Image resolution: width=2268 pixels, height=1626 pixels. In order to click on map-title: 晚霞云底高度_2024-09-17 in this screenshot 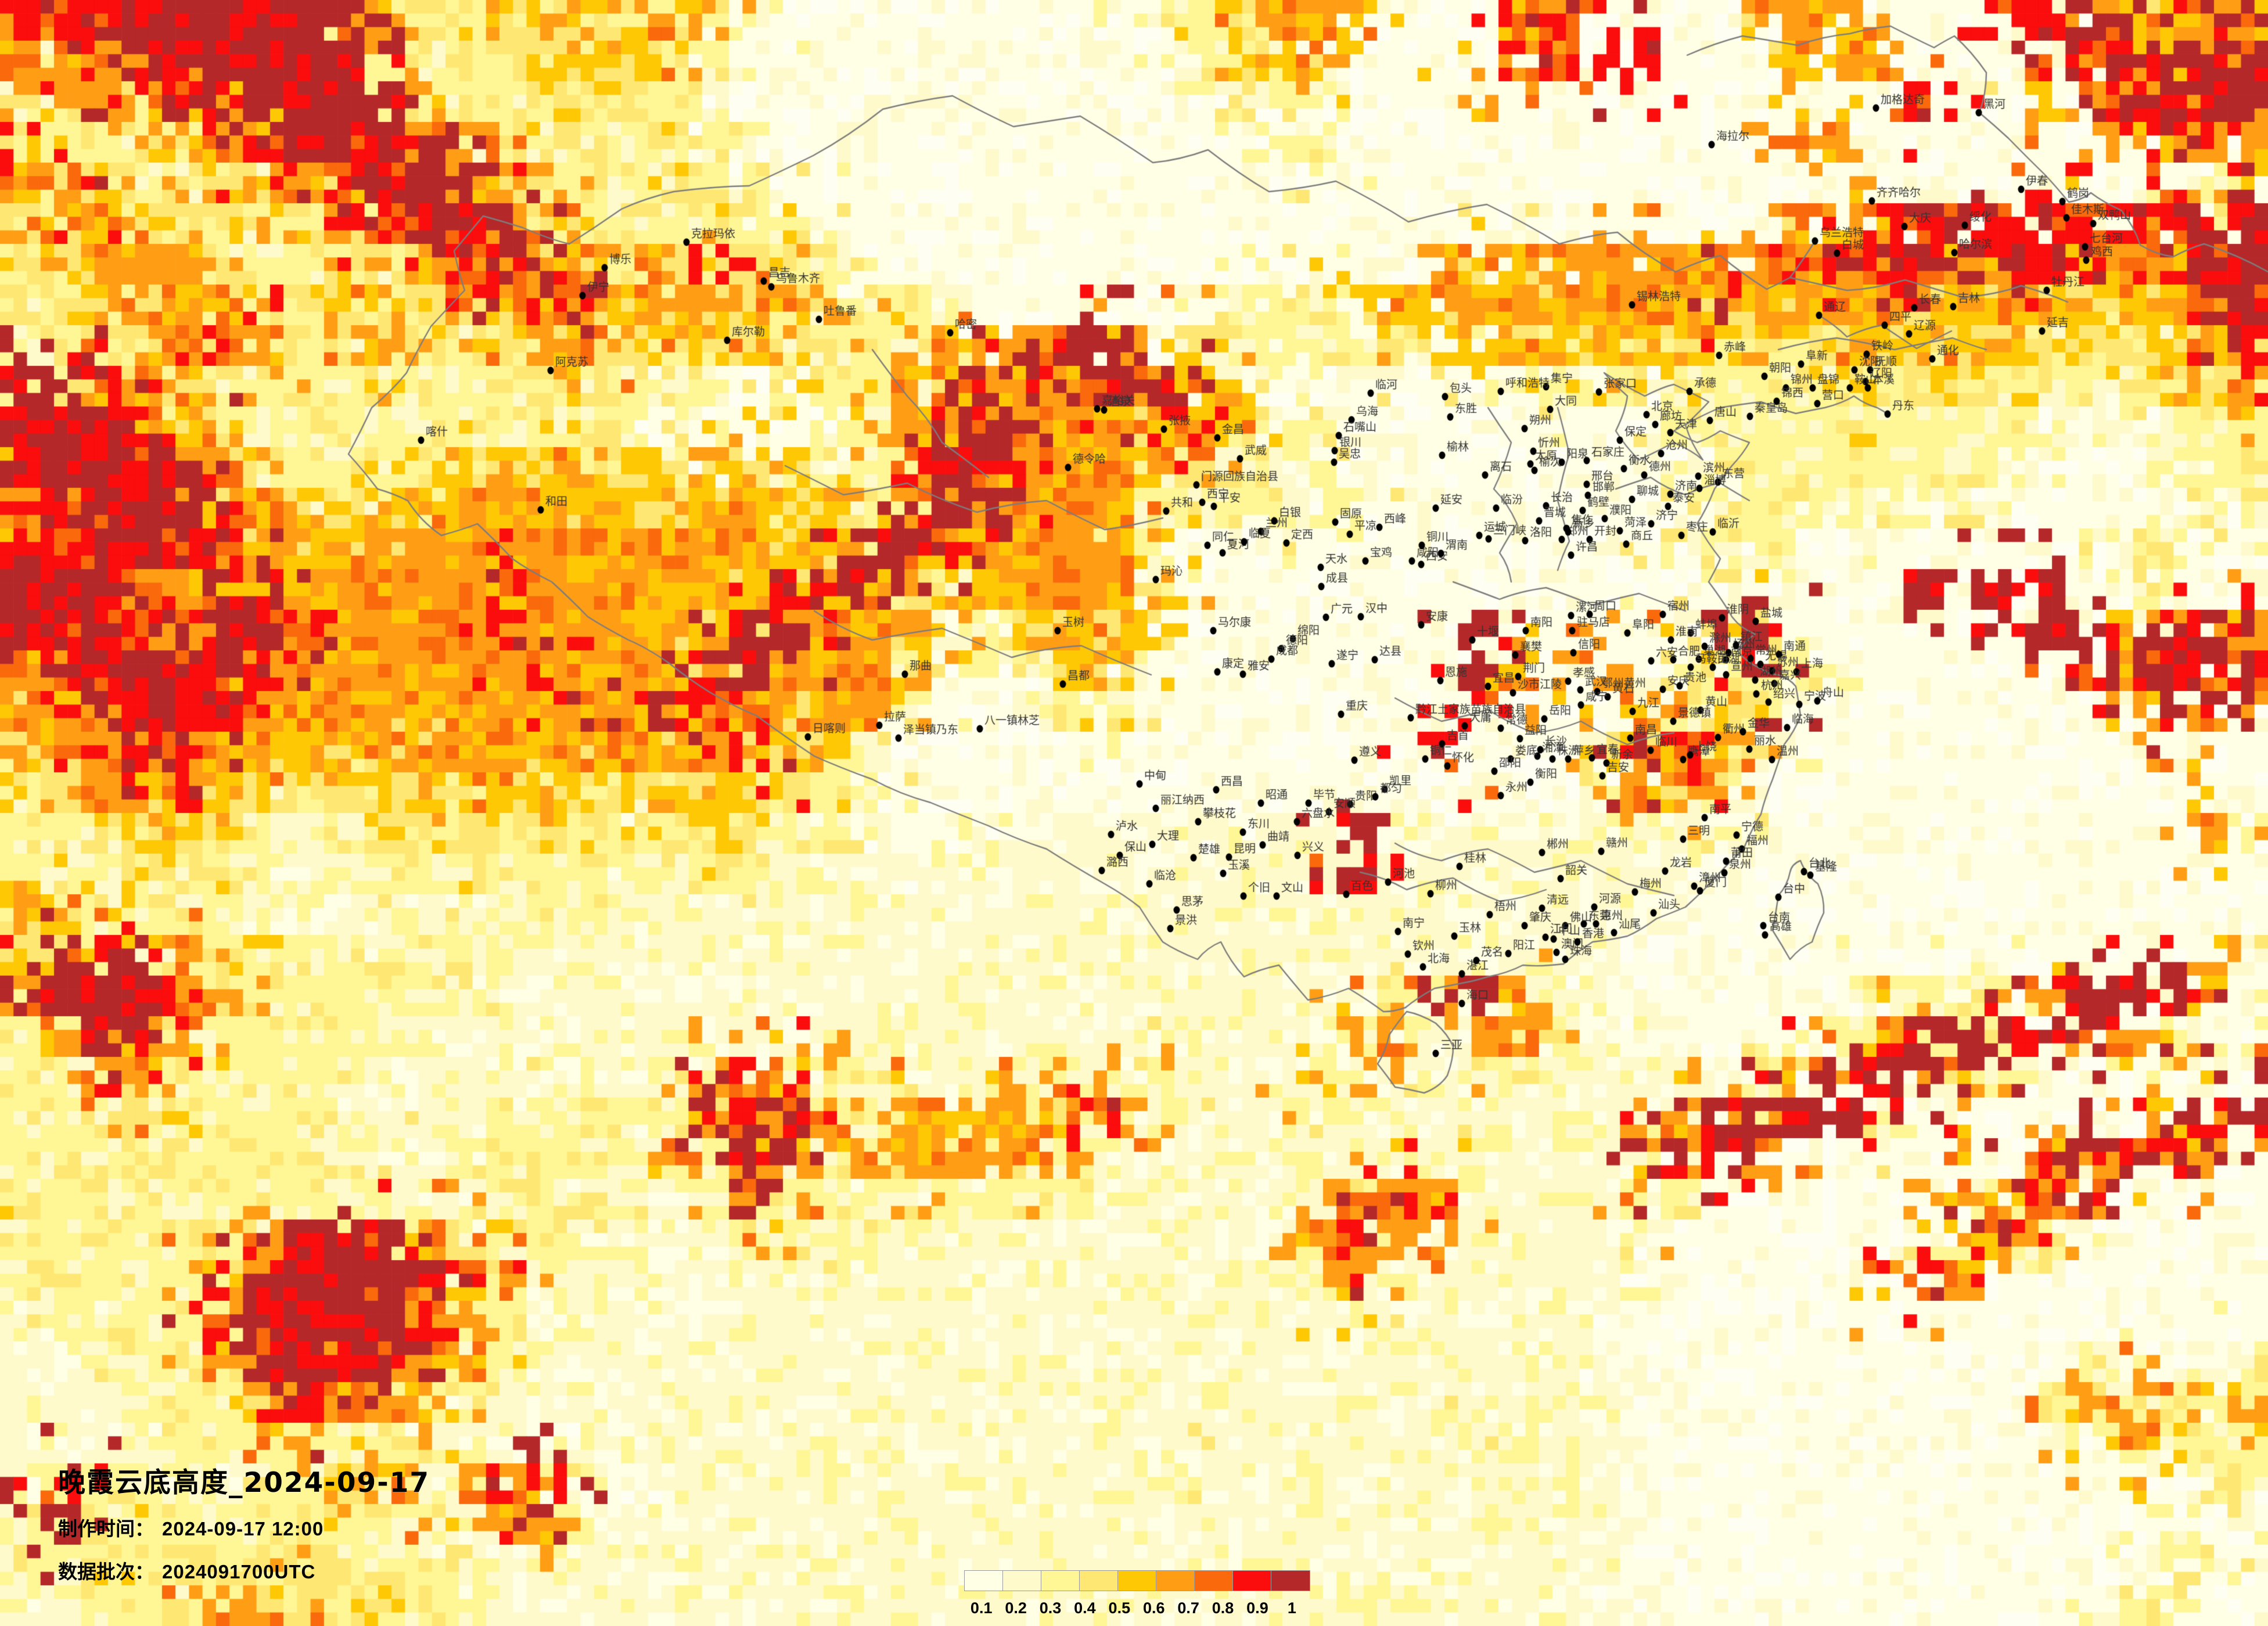, I will do `click(244, 1483)`.